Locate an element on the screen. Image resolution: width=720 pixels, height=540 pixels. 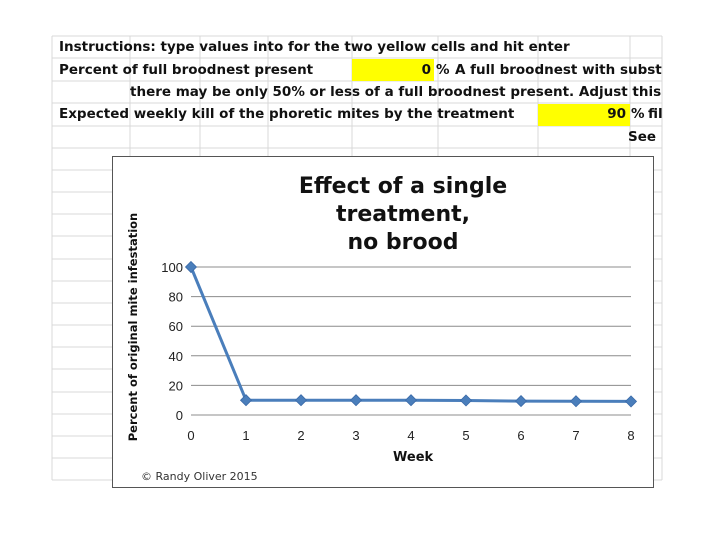
broodnest-note: A full broodnest with substant is located at coordinates (558, 70).